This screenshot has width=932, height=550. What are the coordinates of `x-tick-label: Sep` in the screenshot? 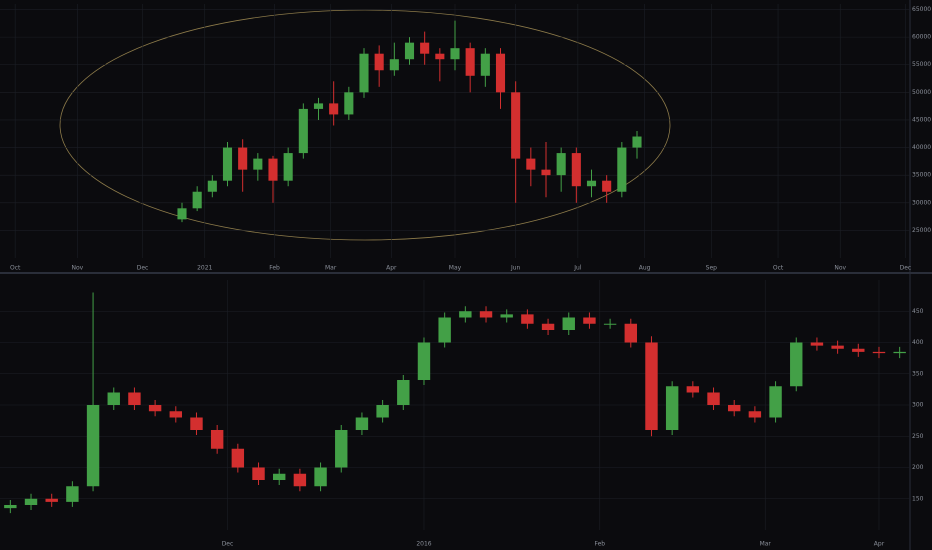 It's located at (712, 268).